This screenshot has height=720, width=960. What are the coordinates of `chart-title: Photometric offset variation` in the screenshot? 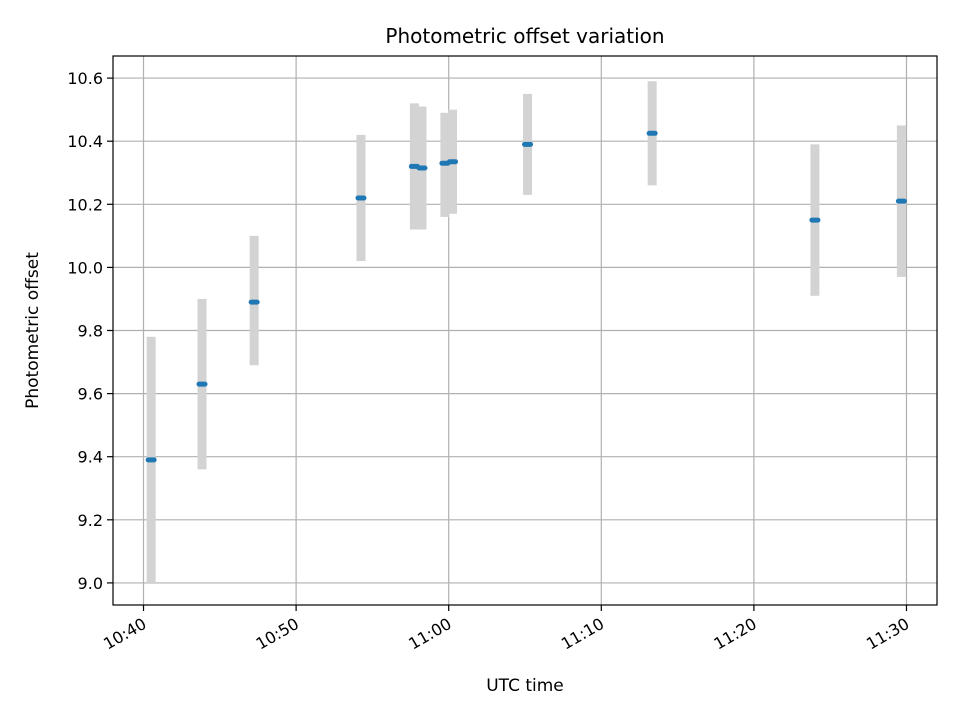 It's located at (524, 36).